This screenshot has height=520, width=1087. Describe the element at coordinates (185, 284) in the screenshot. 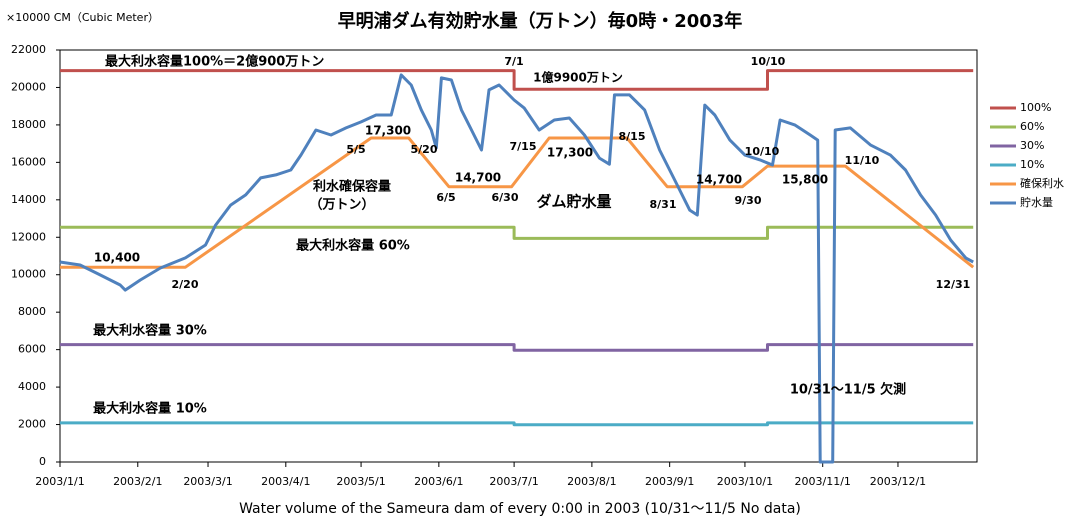

I see `annotation: 2/20` at that location.